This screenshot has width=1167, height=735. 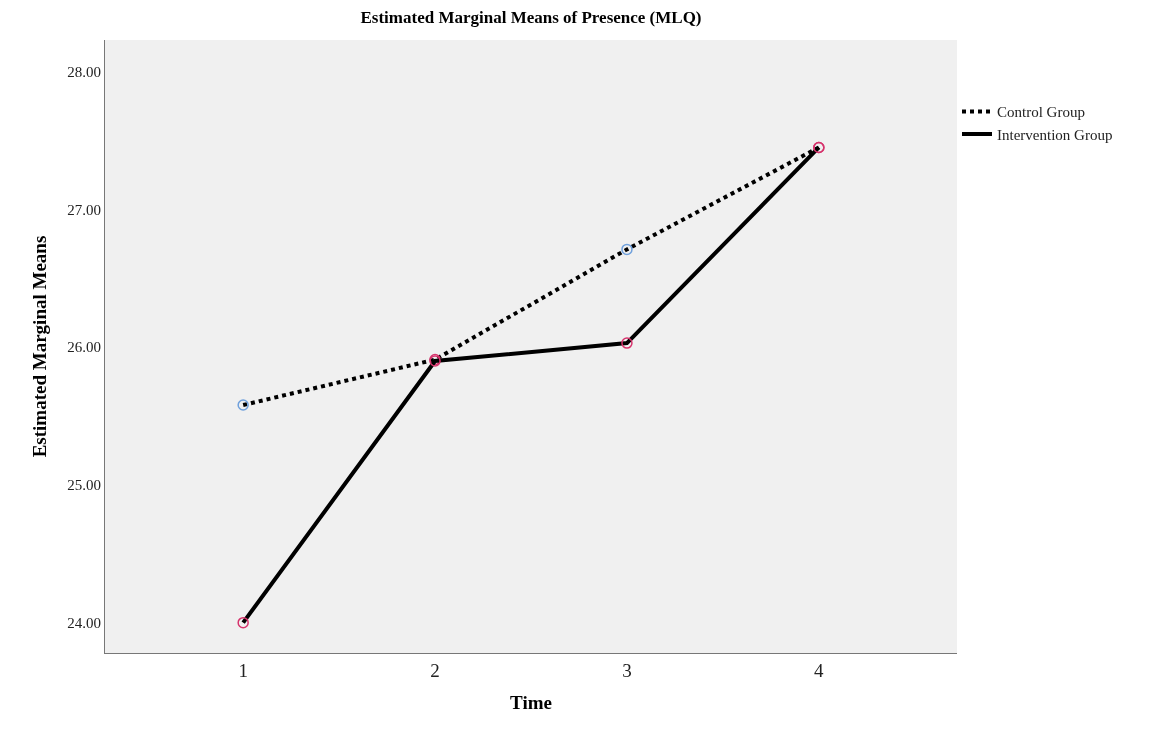 I want to click on x-tick-label: 2, so click(x=435, y=670).